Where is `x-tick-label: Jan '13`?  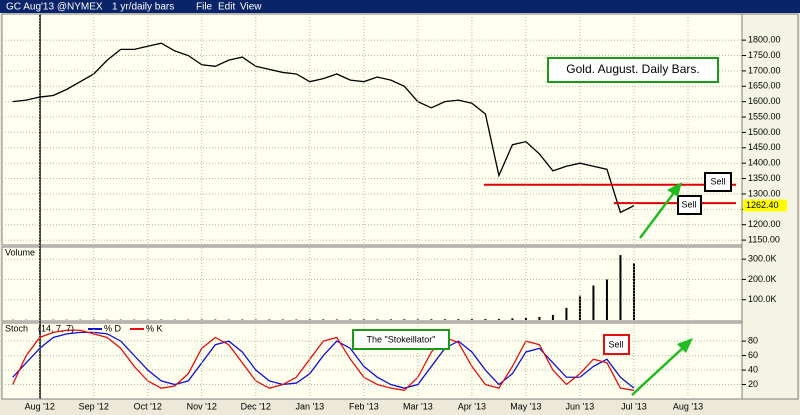
x-tick-label: Jan '13 is located at coordinates (309, 406).